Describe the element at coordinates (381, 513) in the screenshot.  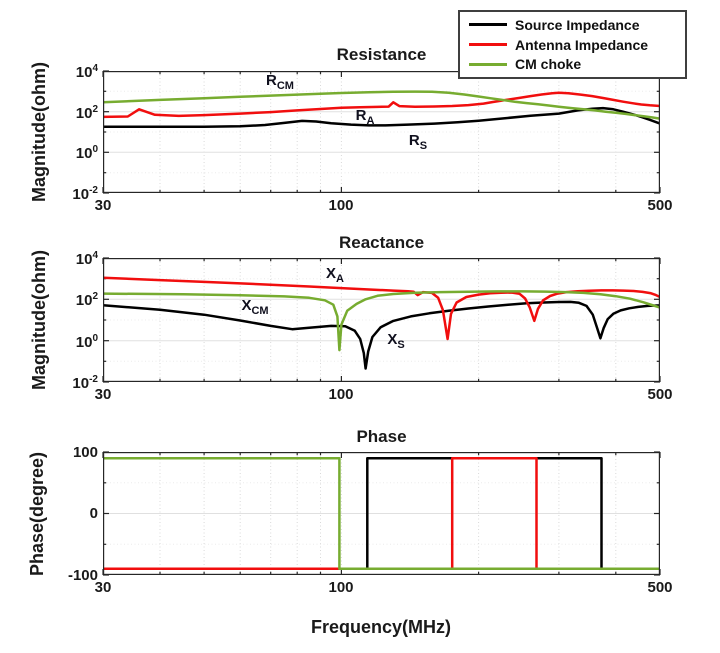
I see `phase-plot-area` at that location.